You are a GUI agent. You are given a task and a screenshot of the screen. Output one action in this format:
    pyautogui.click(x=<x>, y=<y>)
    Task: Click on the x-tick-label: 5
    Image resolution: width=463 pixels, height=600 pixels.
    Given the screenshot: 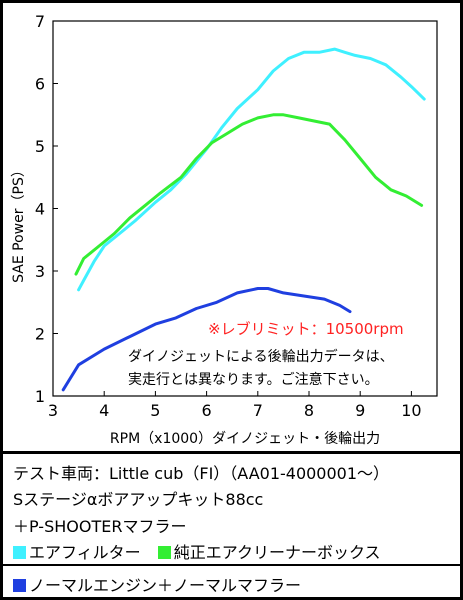 What is the action you would take?
    pyautogui.click(x=155, y=410)
    